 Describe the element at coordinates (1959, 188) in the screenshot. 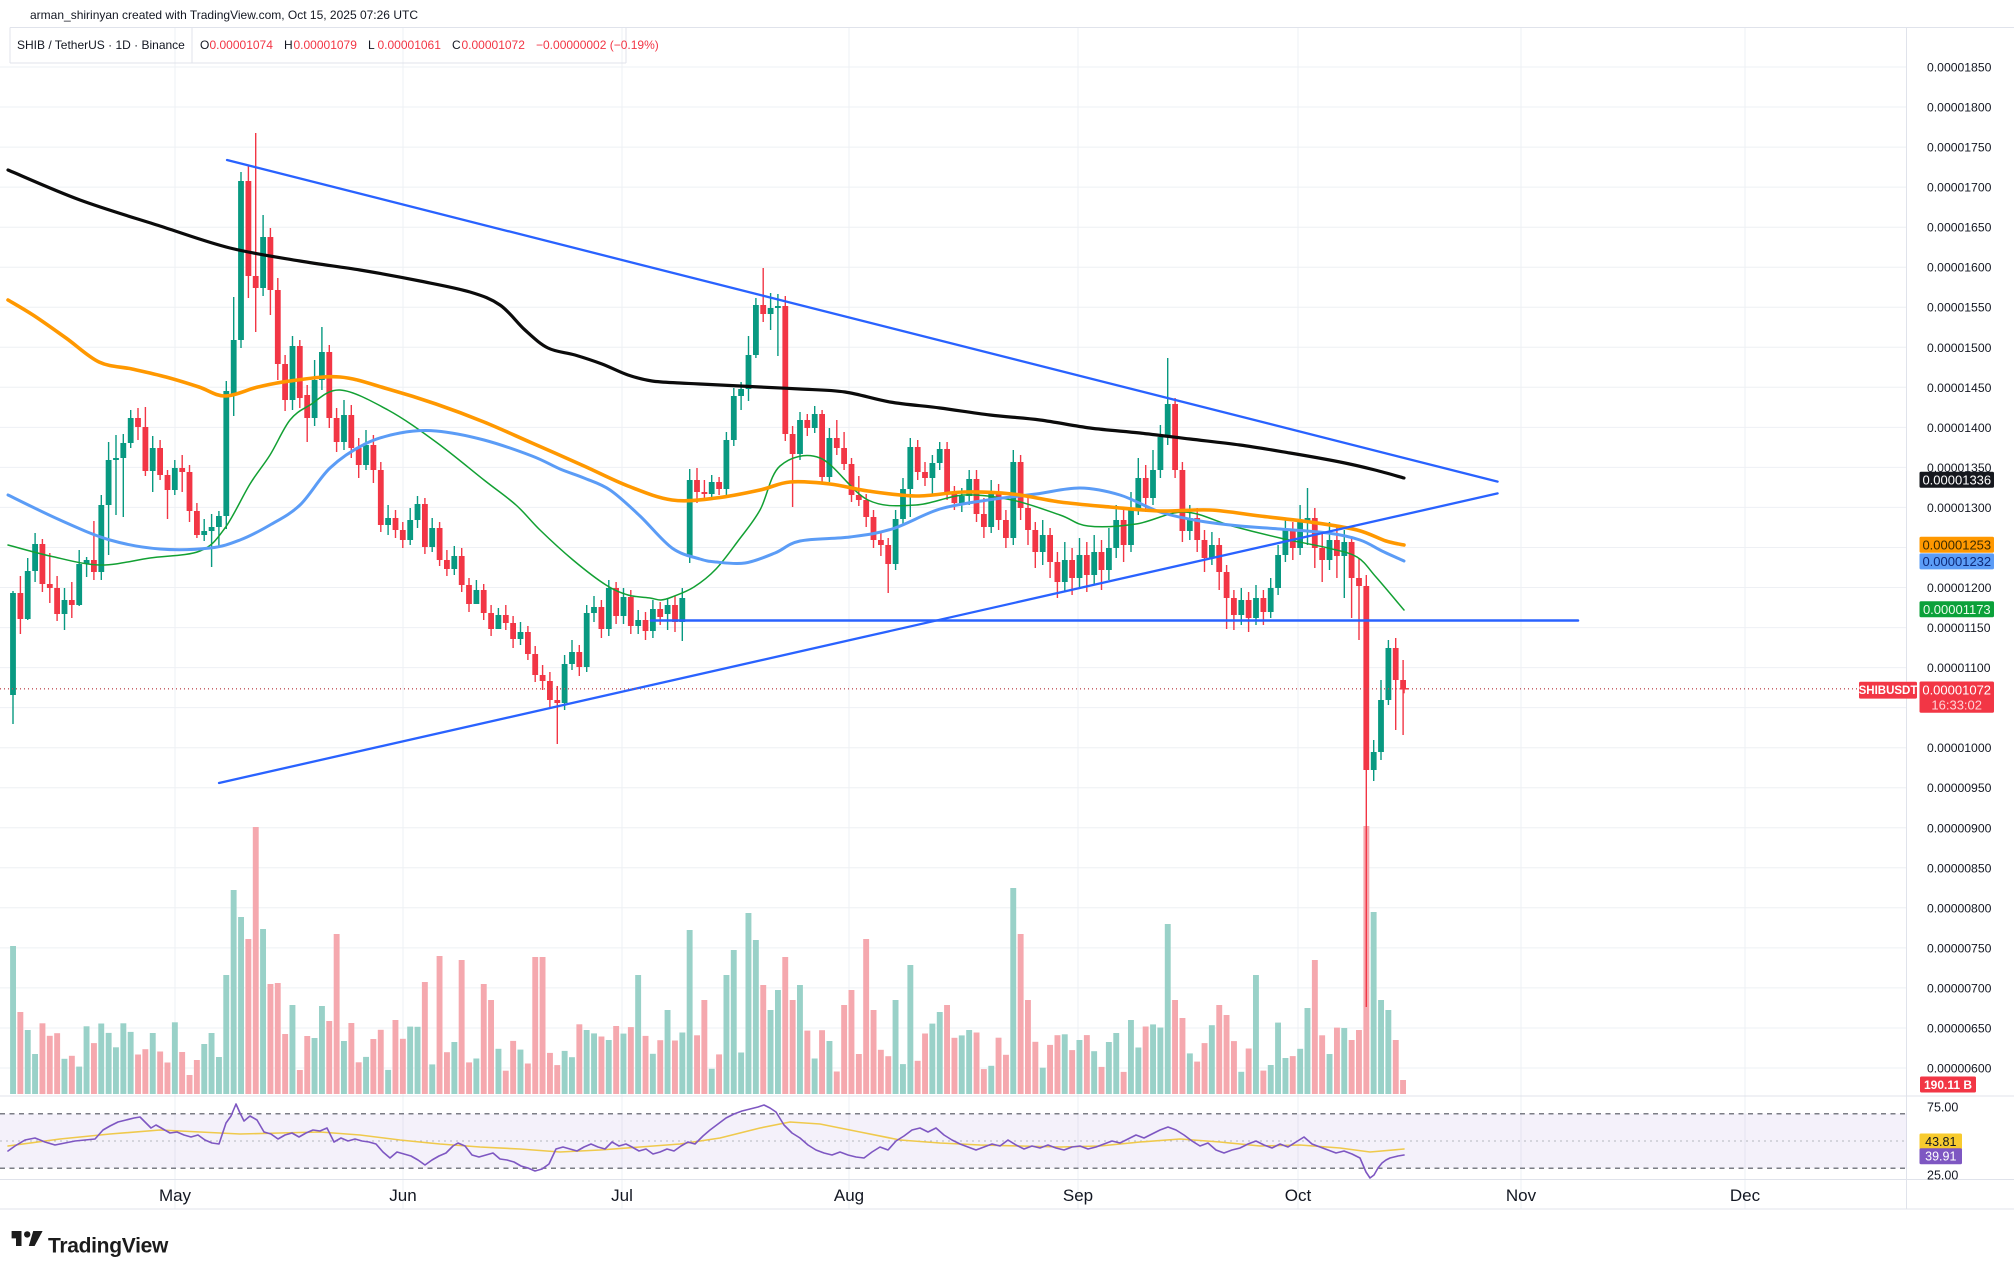

I see `svg-text: 0.00001700` at that location.